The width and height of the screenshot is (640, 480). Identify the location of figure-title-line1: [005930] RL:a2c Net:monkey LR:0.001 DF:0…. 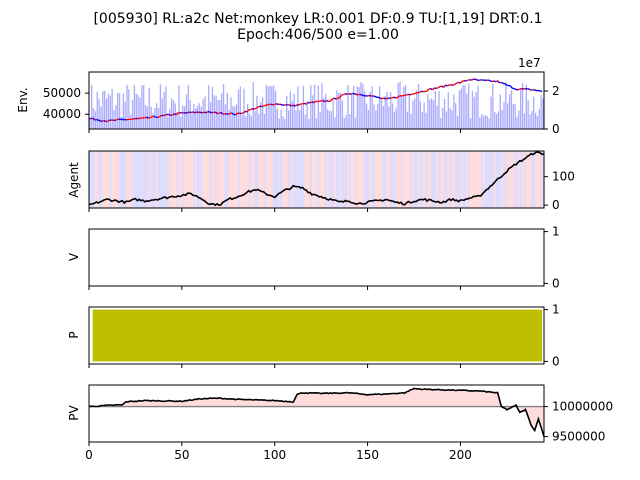
(317, 19).